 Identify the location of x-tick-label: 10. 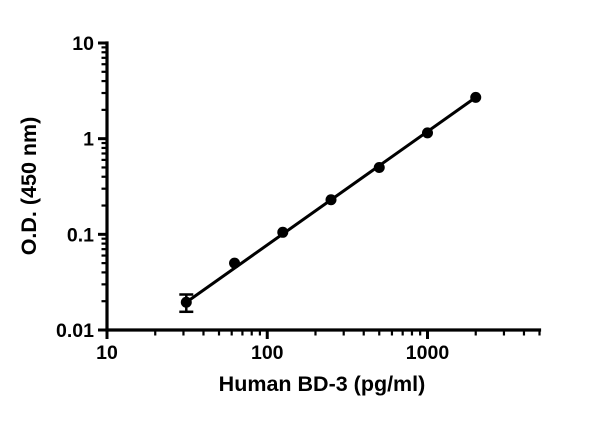
(107, 353).